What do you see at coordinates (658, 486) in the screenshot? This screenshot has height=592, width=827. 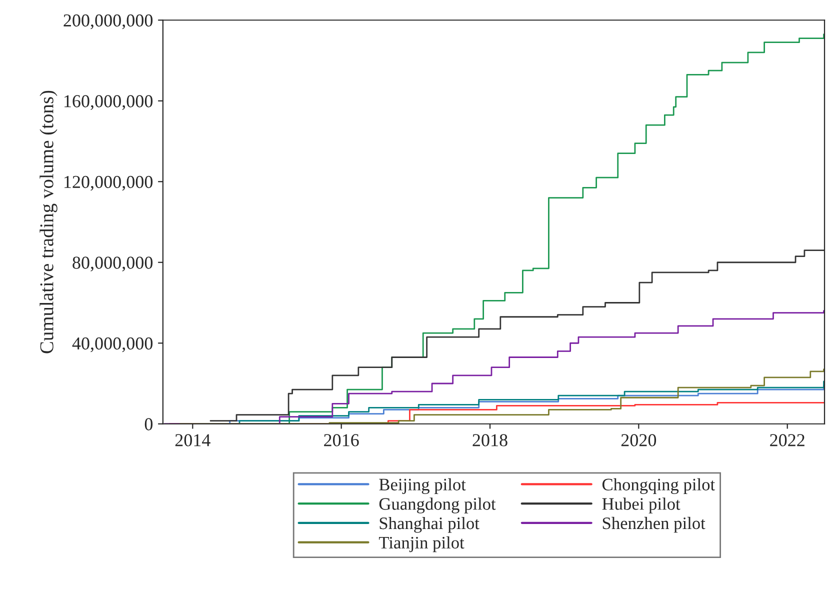 I see `legend-label: Chongqing pilot` at bounding box center [658, 486].